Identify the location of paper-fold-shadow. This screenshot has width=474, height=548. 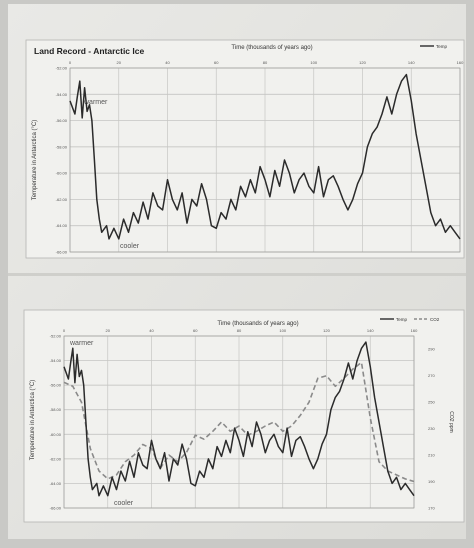
(237, 274).